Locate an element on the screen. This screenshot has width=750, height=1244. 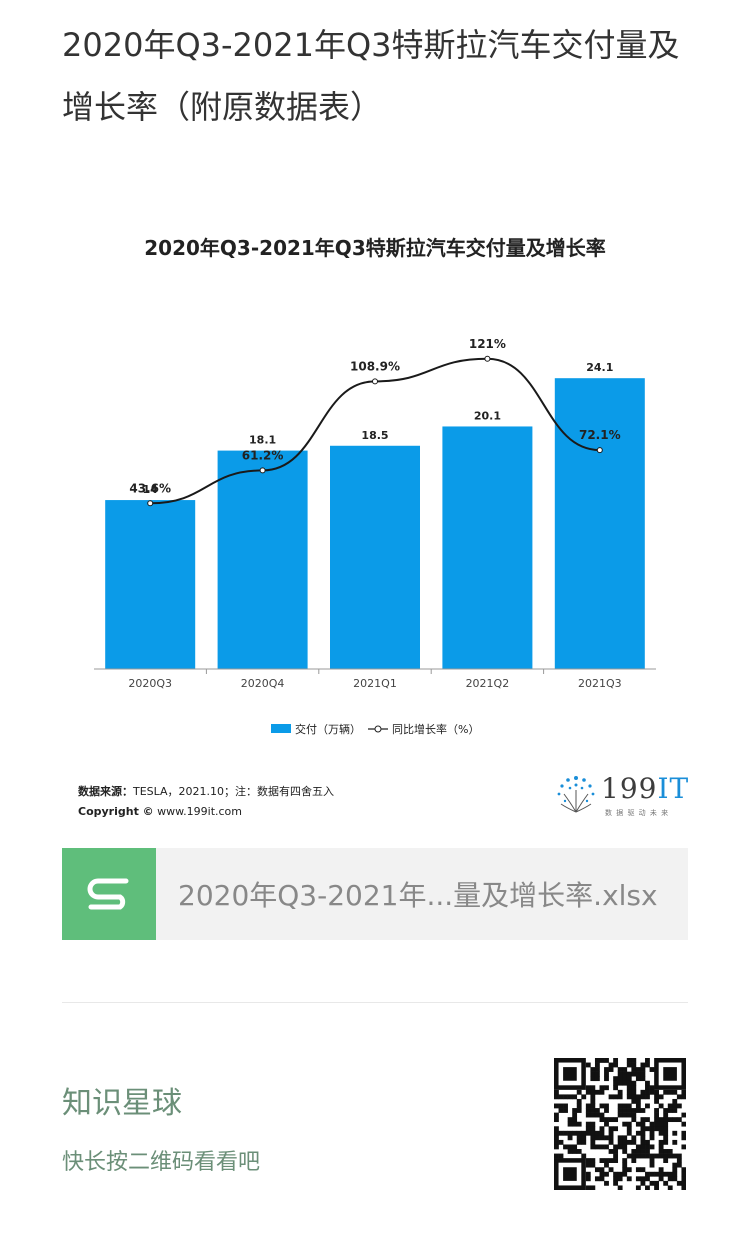
growth-point-2021Q3 is located at coordinates (599, 450).